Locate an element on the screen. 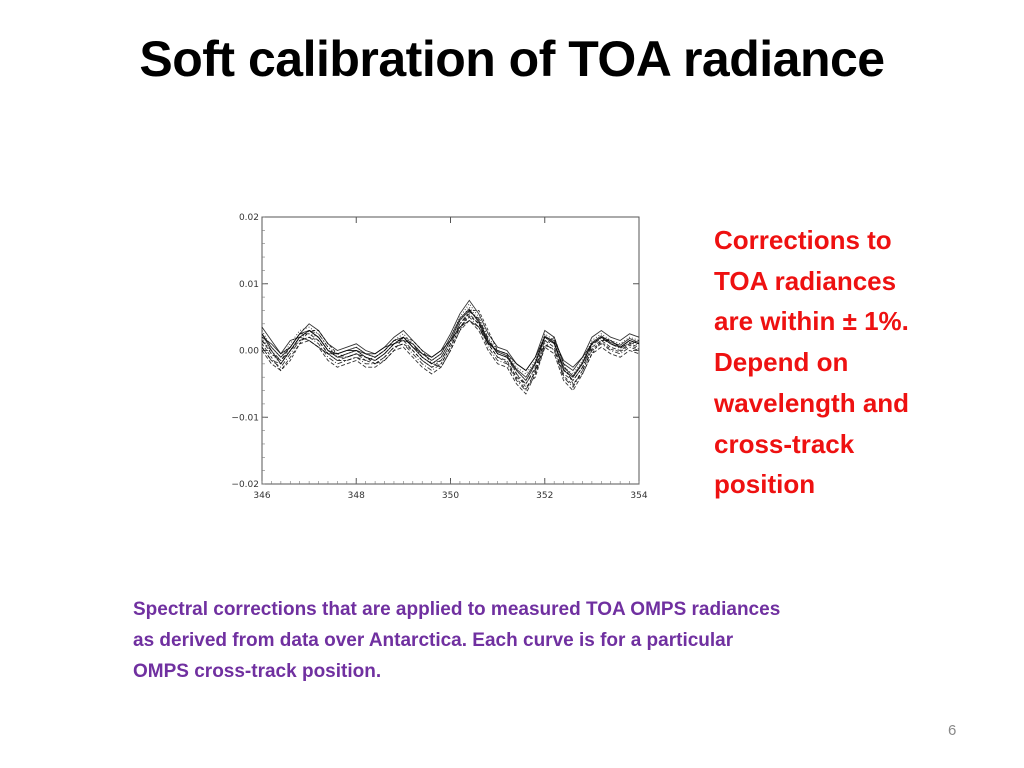  y-tick-label: −0.02 is located at coordinates (245, 485).